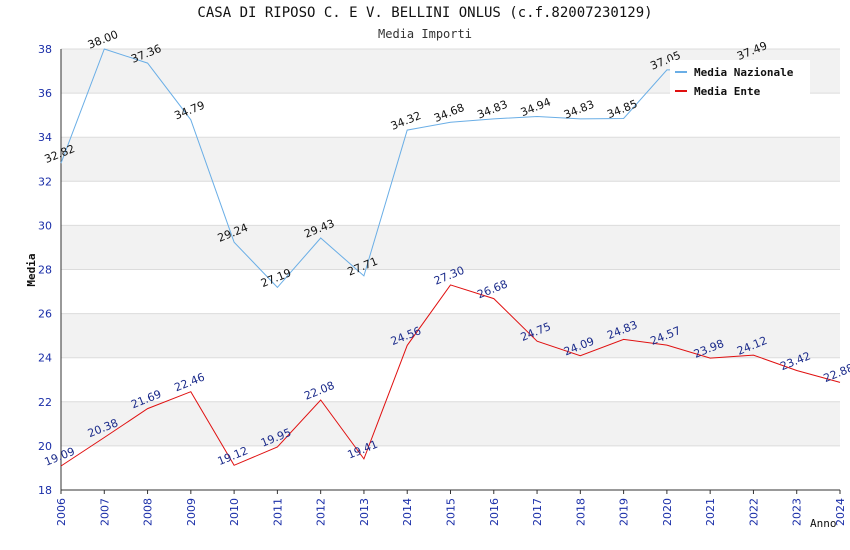 The image size is (850, 550). Describe the element at coordinates (45, 446) in the screenshot. I see `y-tick-label: 20` at that location.